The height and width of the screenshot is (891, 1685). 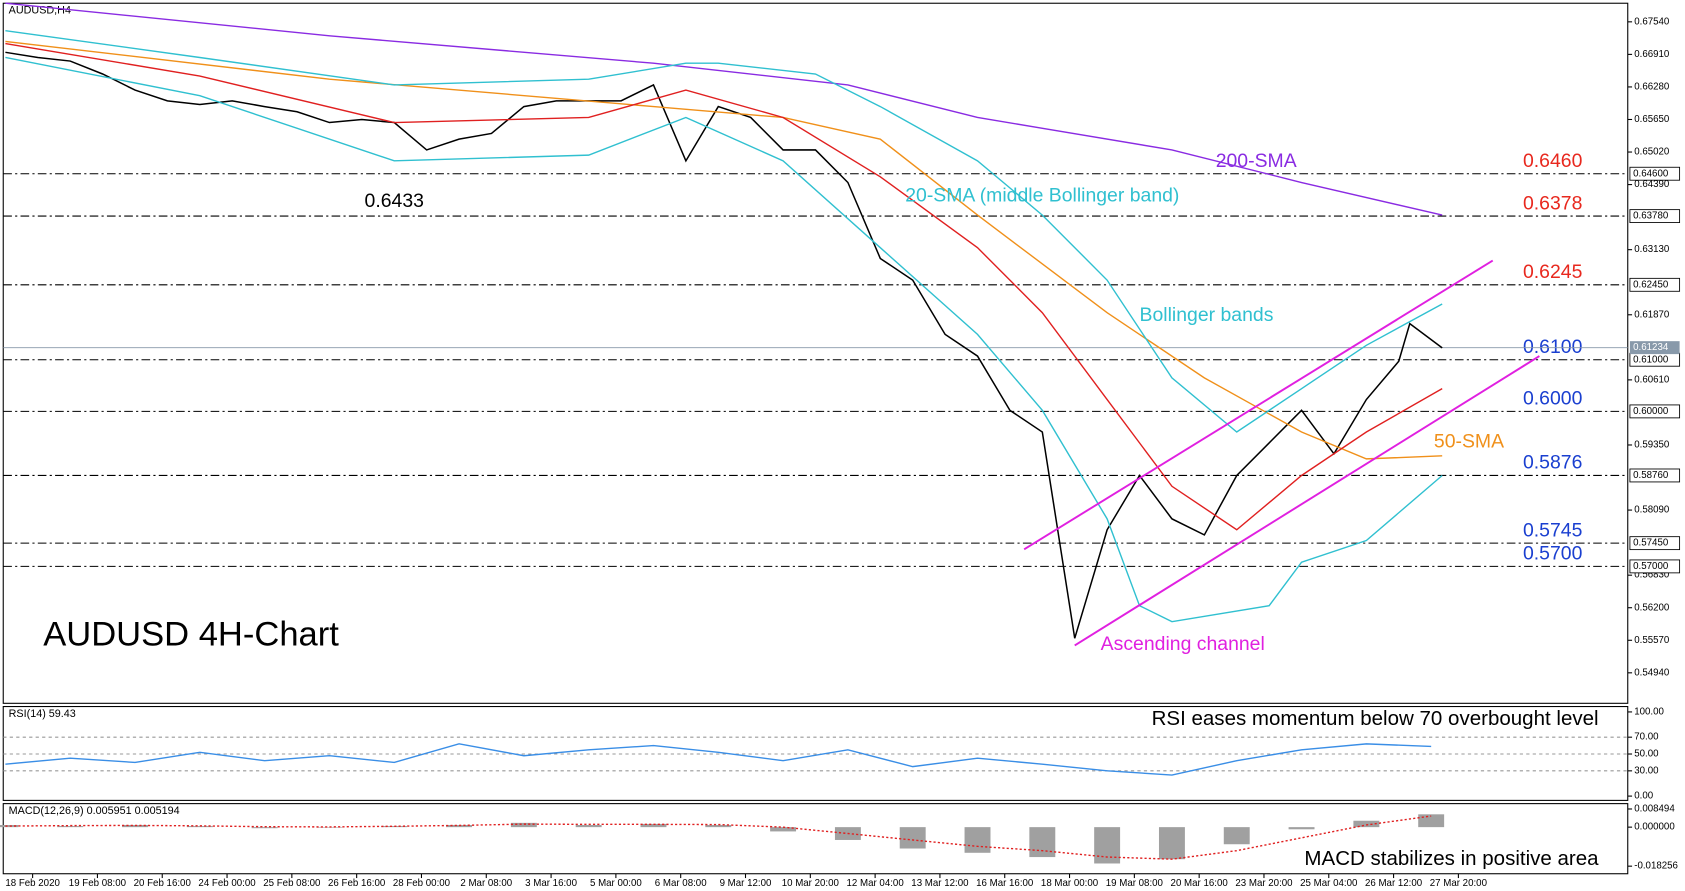 What do you see at coordinates (32, 883) in the screenshot?
I see `x-tick-label: 18 Feb 2020` at bounding box center [32, 883].